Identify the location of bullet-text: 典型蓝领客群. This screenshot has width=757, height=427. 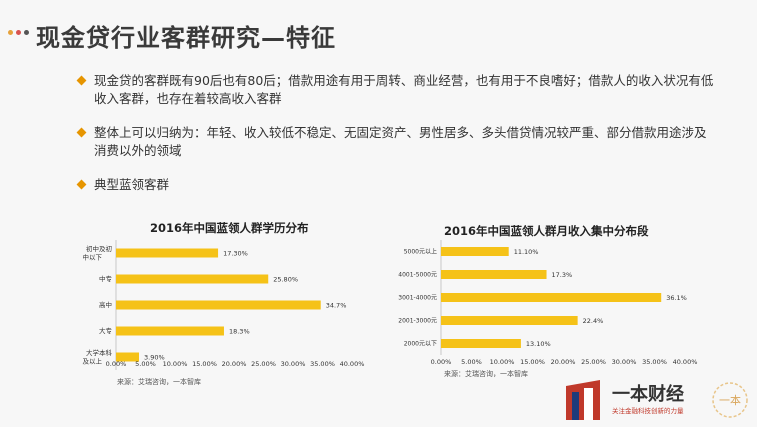
(132, 184).